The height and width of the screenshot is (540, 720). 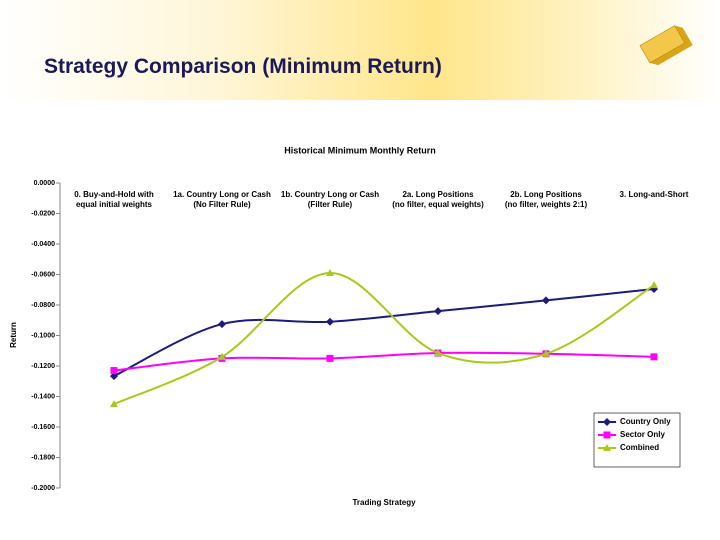 I want to click on legend-label: Sector Only, so click(x=642, y=434).